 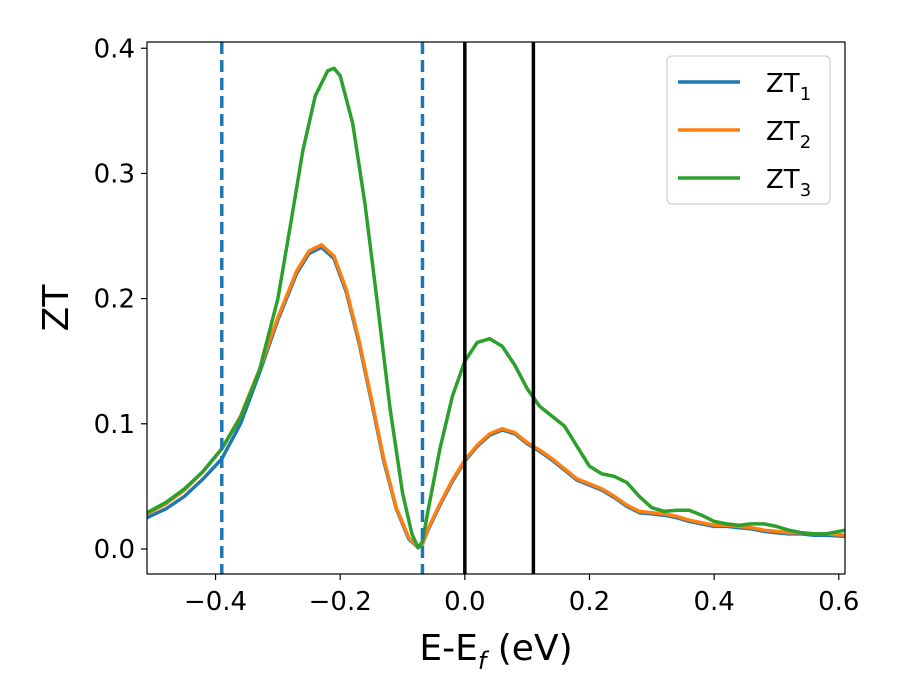 I want to click on y-tick-label: 0.3, so click(x=114, y=174).